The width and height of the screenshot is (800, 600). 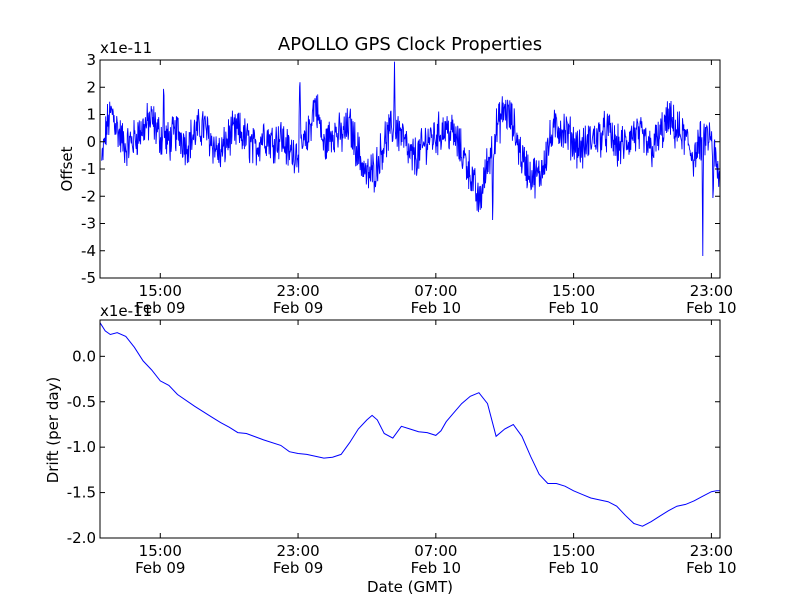 I want to click on offset-ytick-label: -4, so click(x=88, y=251).